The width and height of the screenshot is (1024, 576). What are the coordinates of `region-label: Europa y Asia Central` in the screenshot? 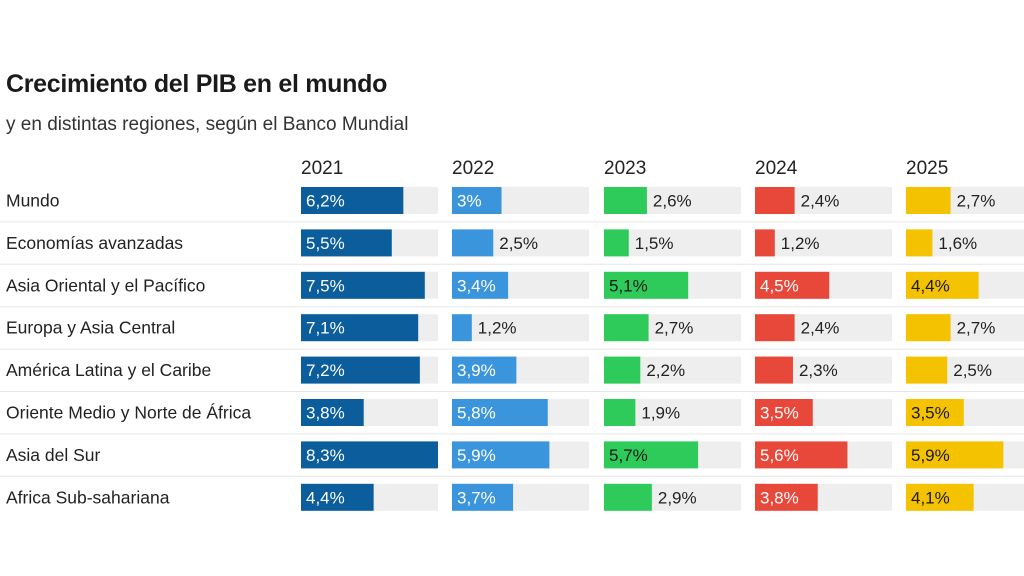 It's located at (90, 328).